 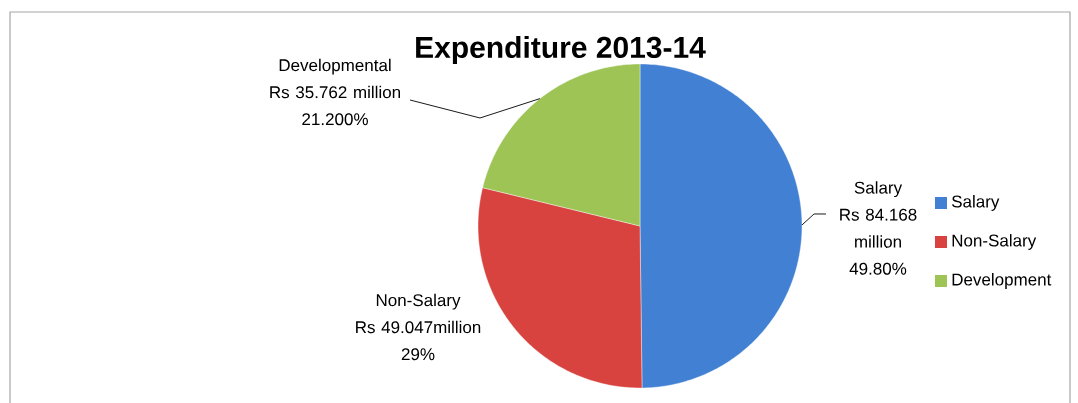 What do you see at coordinates (335, 66) in the screenshot?
I see `text: Developmental` at bounding box center [335, 66].